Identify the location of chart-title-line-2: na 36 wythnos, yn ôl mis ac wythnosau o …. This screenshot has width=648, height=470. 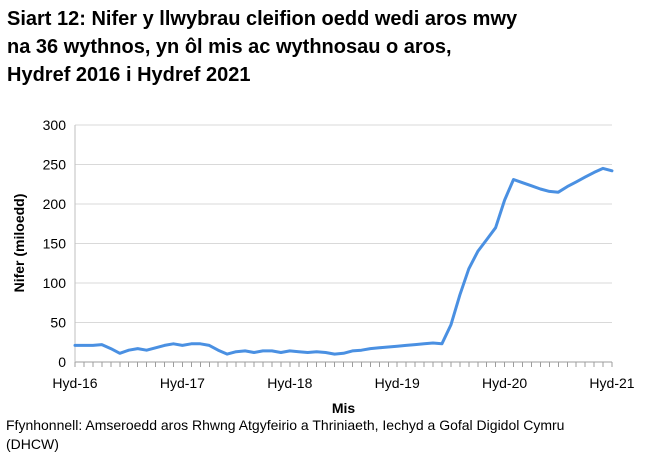
(229, 47).